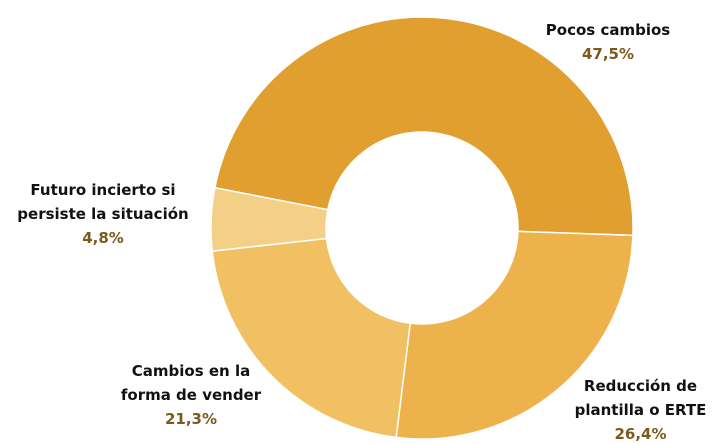 This screenshot has height=443, width=726. I want to click on slice-label: Pocos cambios 47,5%, so click(608, 42).